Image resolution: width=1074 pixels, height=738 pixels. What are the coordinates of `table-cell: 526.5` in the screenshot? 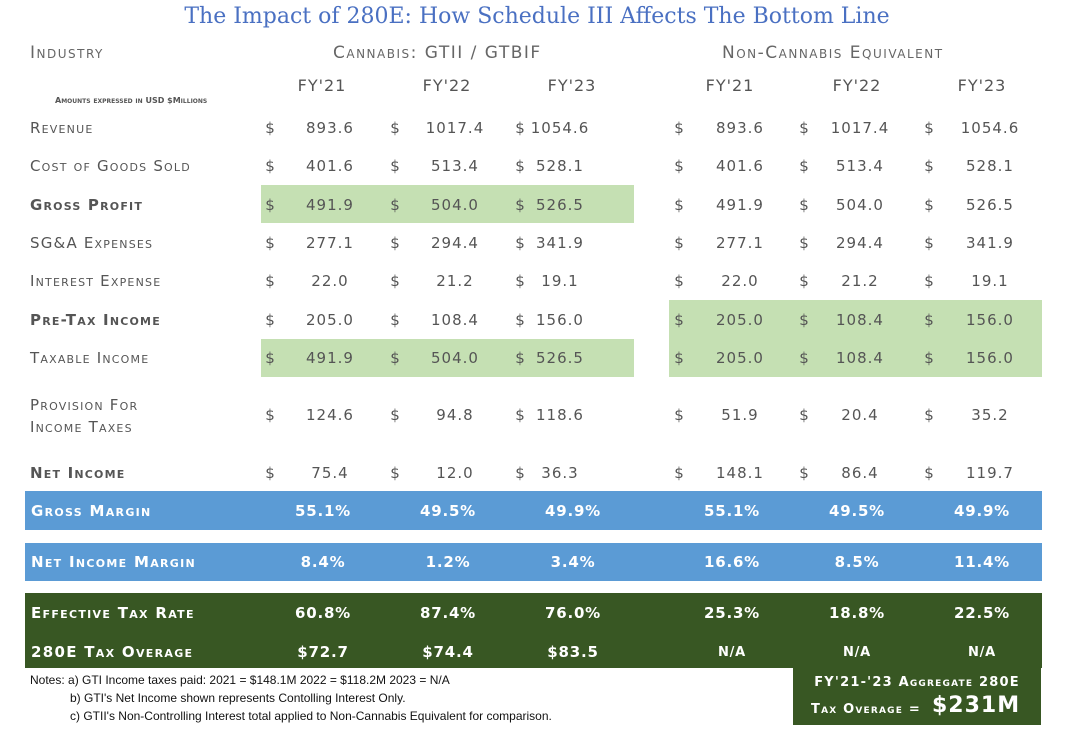 It's located at (560, 358).